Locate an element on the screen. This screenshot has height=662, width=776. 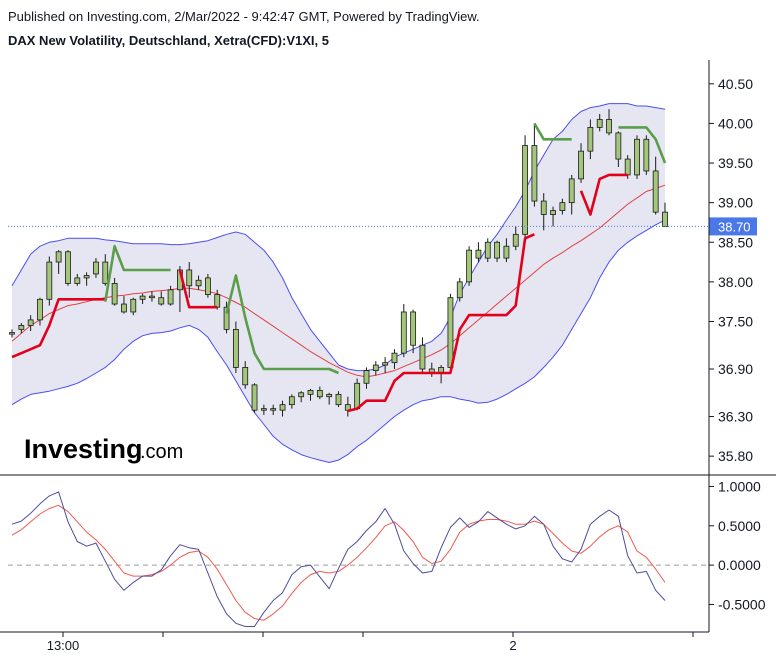
x-tick-label: 2 is located at coordinates (512, 645).